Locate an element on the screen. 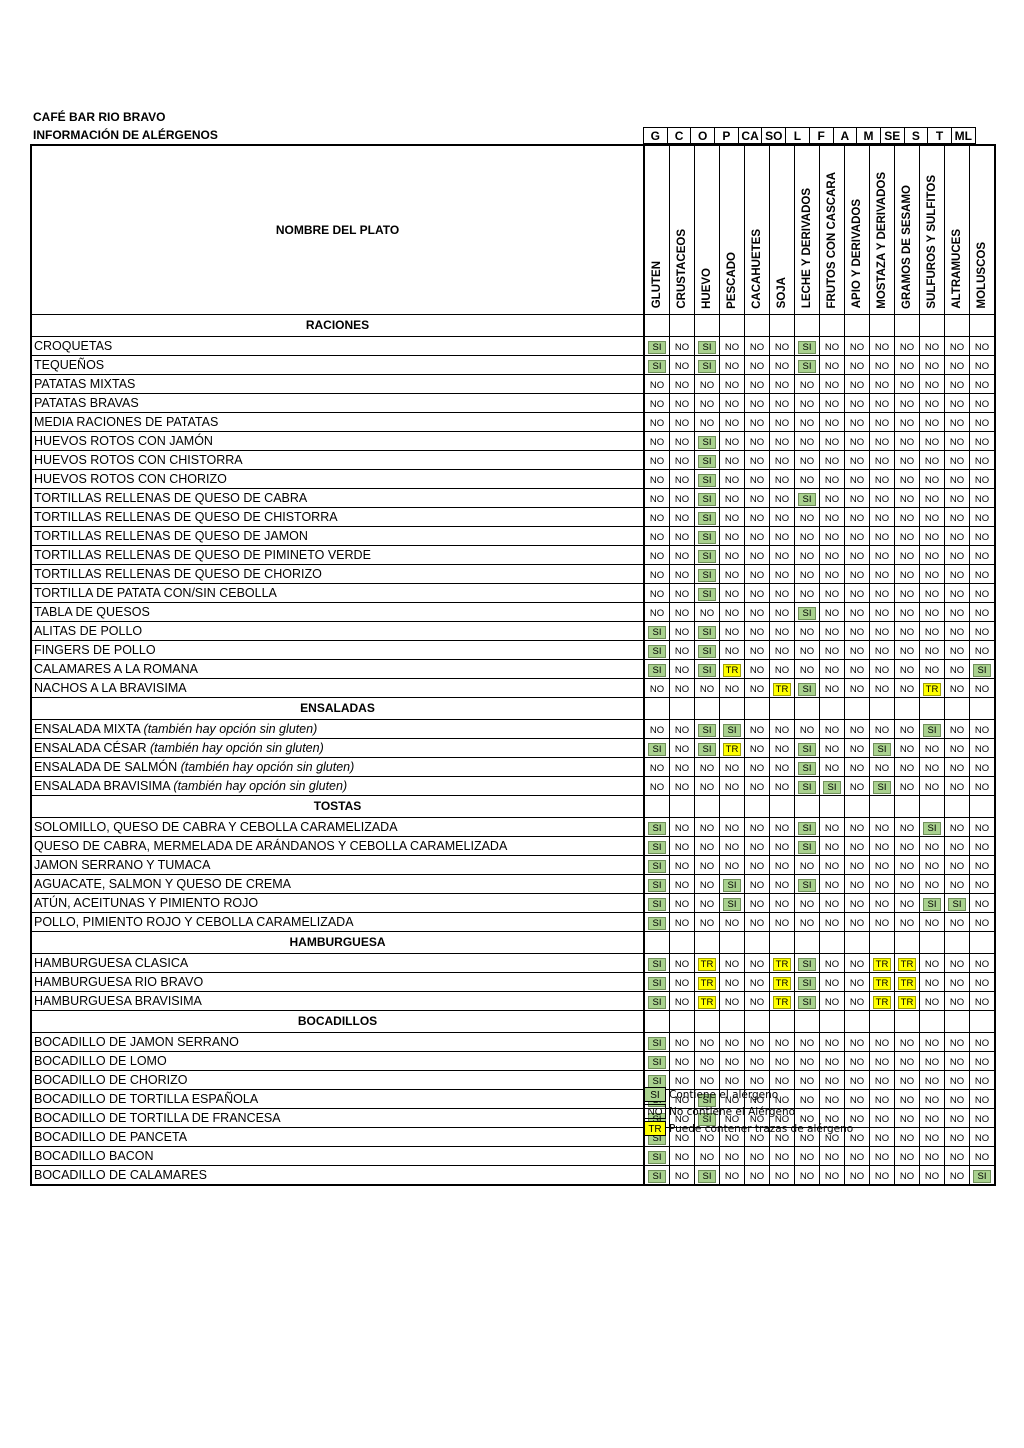  dish-label: HUEVOS ROTOS CON JAMÓN is located at coordinates (123, 440).